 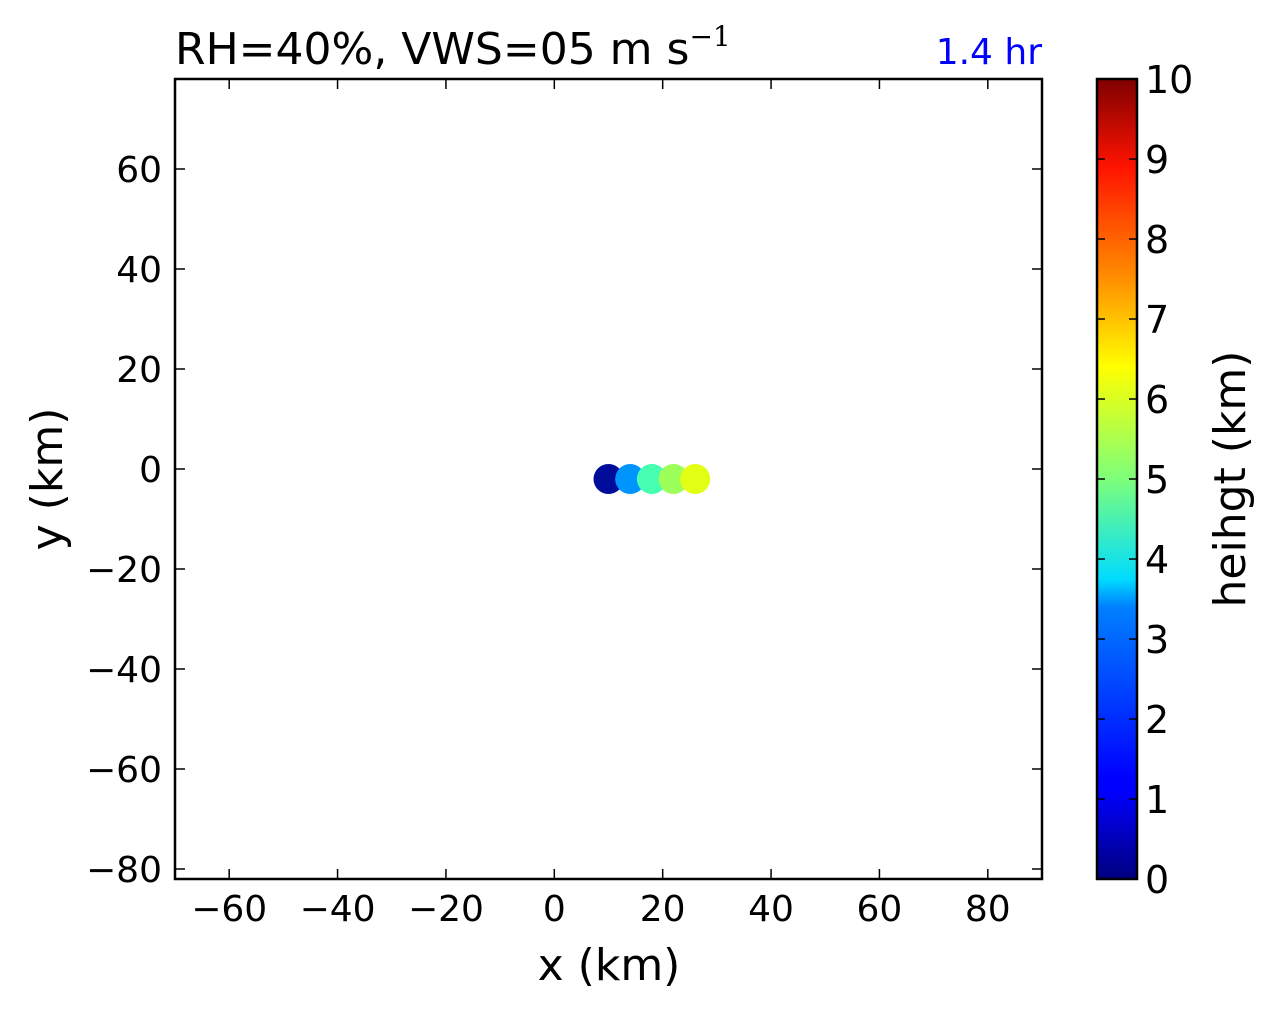 What do you see at coordinates (989, 52) in the screenshot?
I see `time-annotation: 1.4 hr` at bounding box center [989, 52].